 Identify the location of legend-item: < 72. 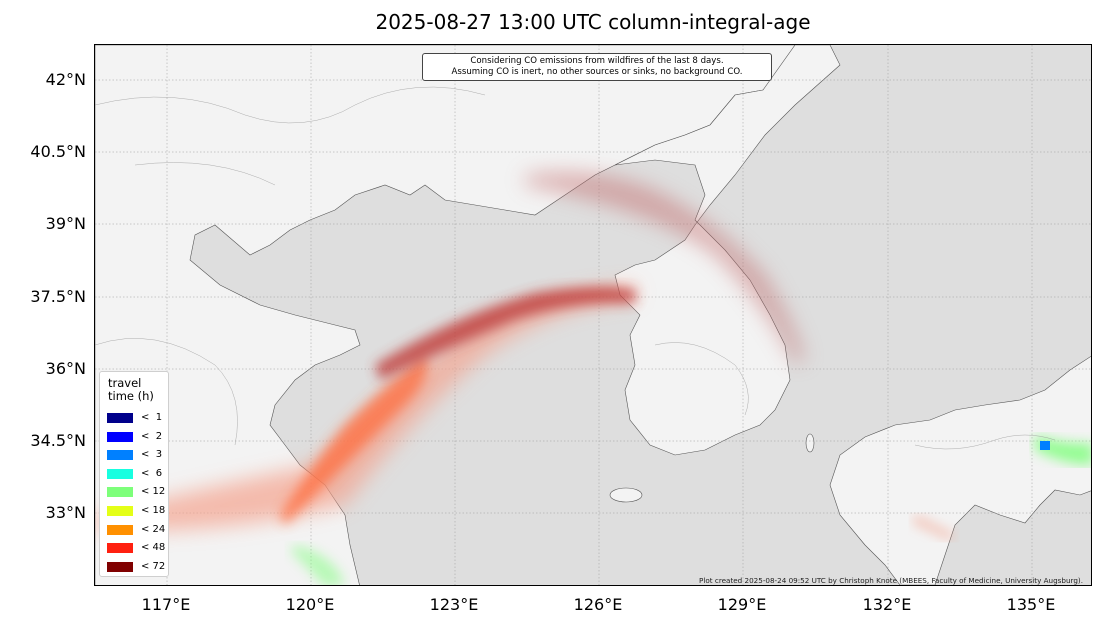
(138, 566).